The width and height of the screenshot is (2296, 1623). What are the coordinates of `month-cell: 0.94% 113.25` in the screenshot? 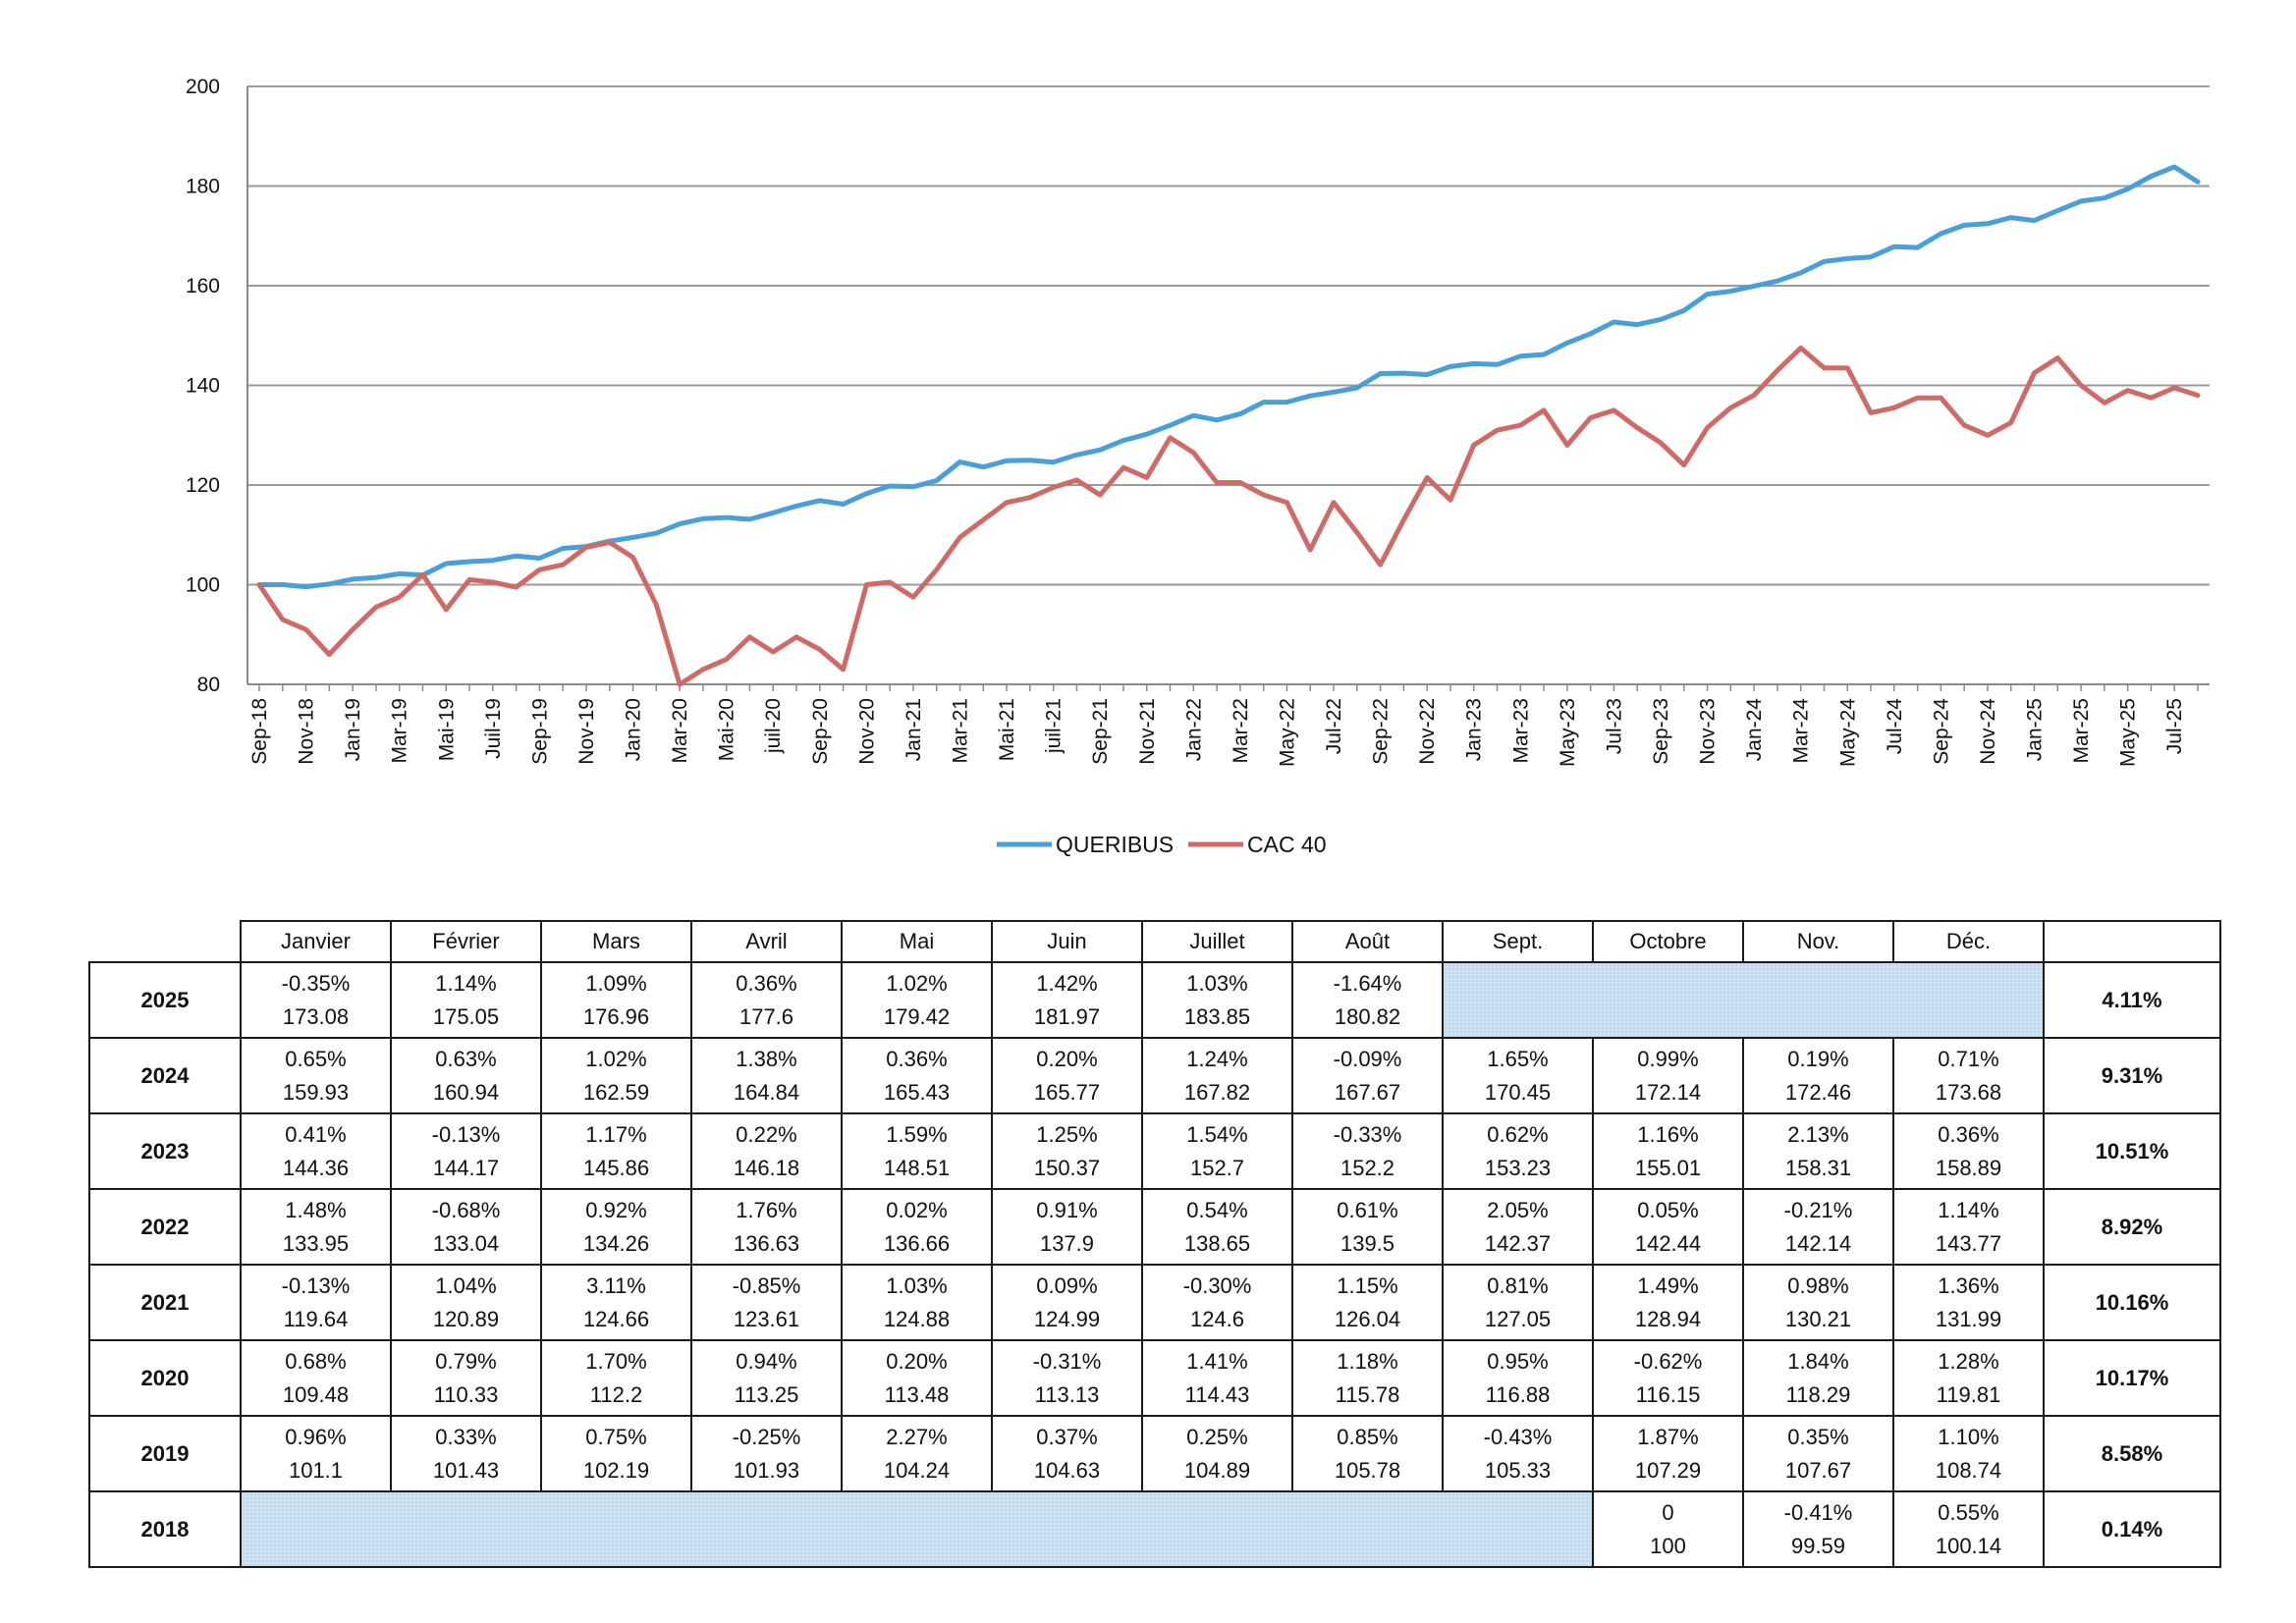 It's located at (766, 1378).